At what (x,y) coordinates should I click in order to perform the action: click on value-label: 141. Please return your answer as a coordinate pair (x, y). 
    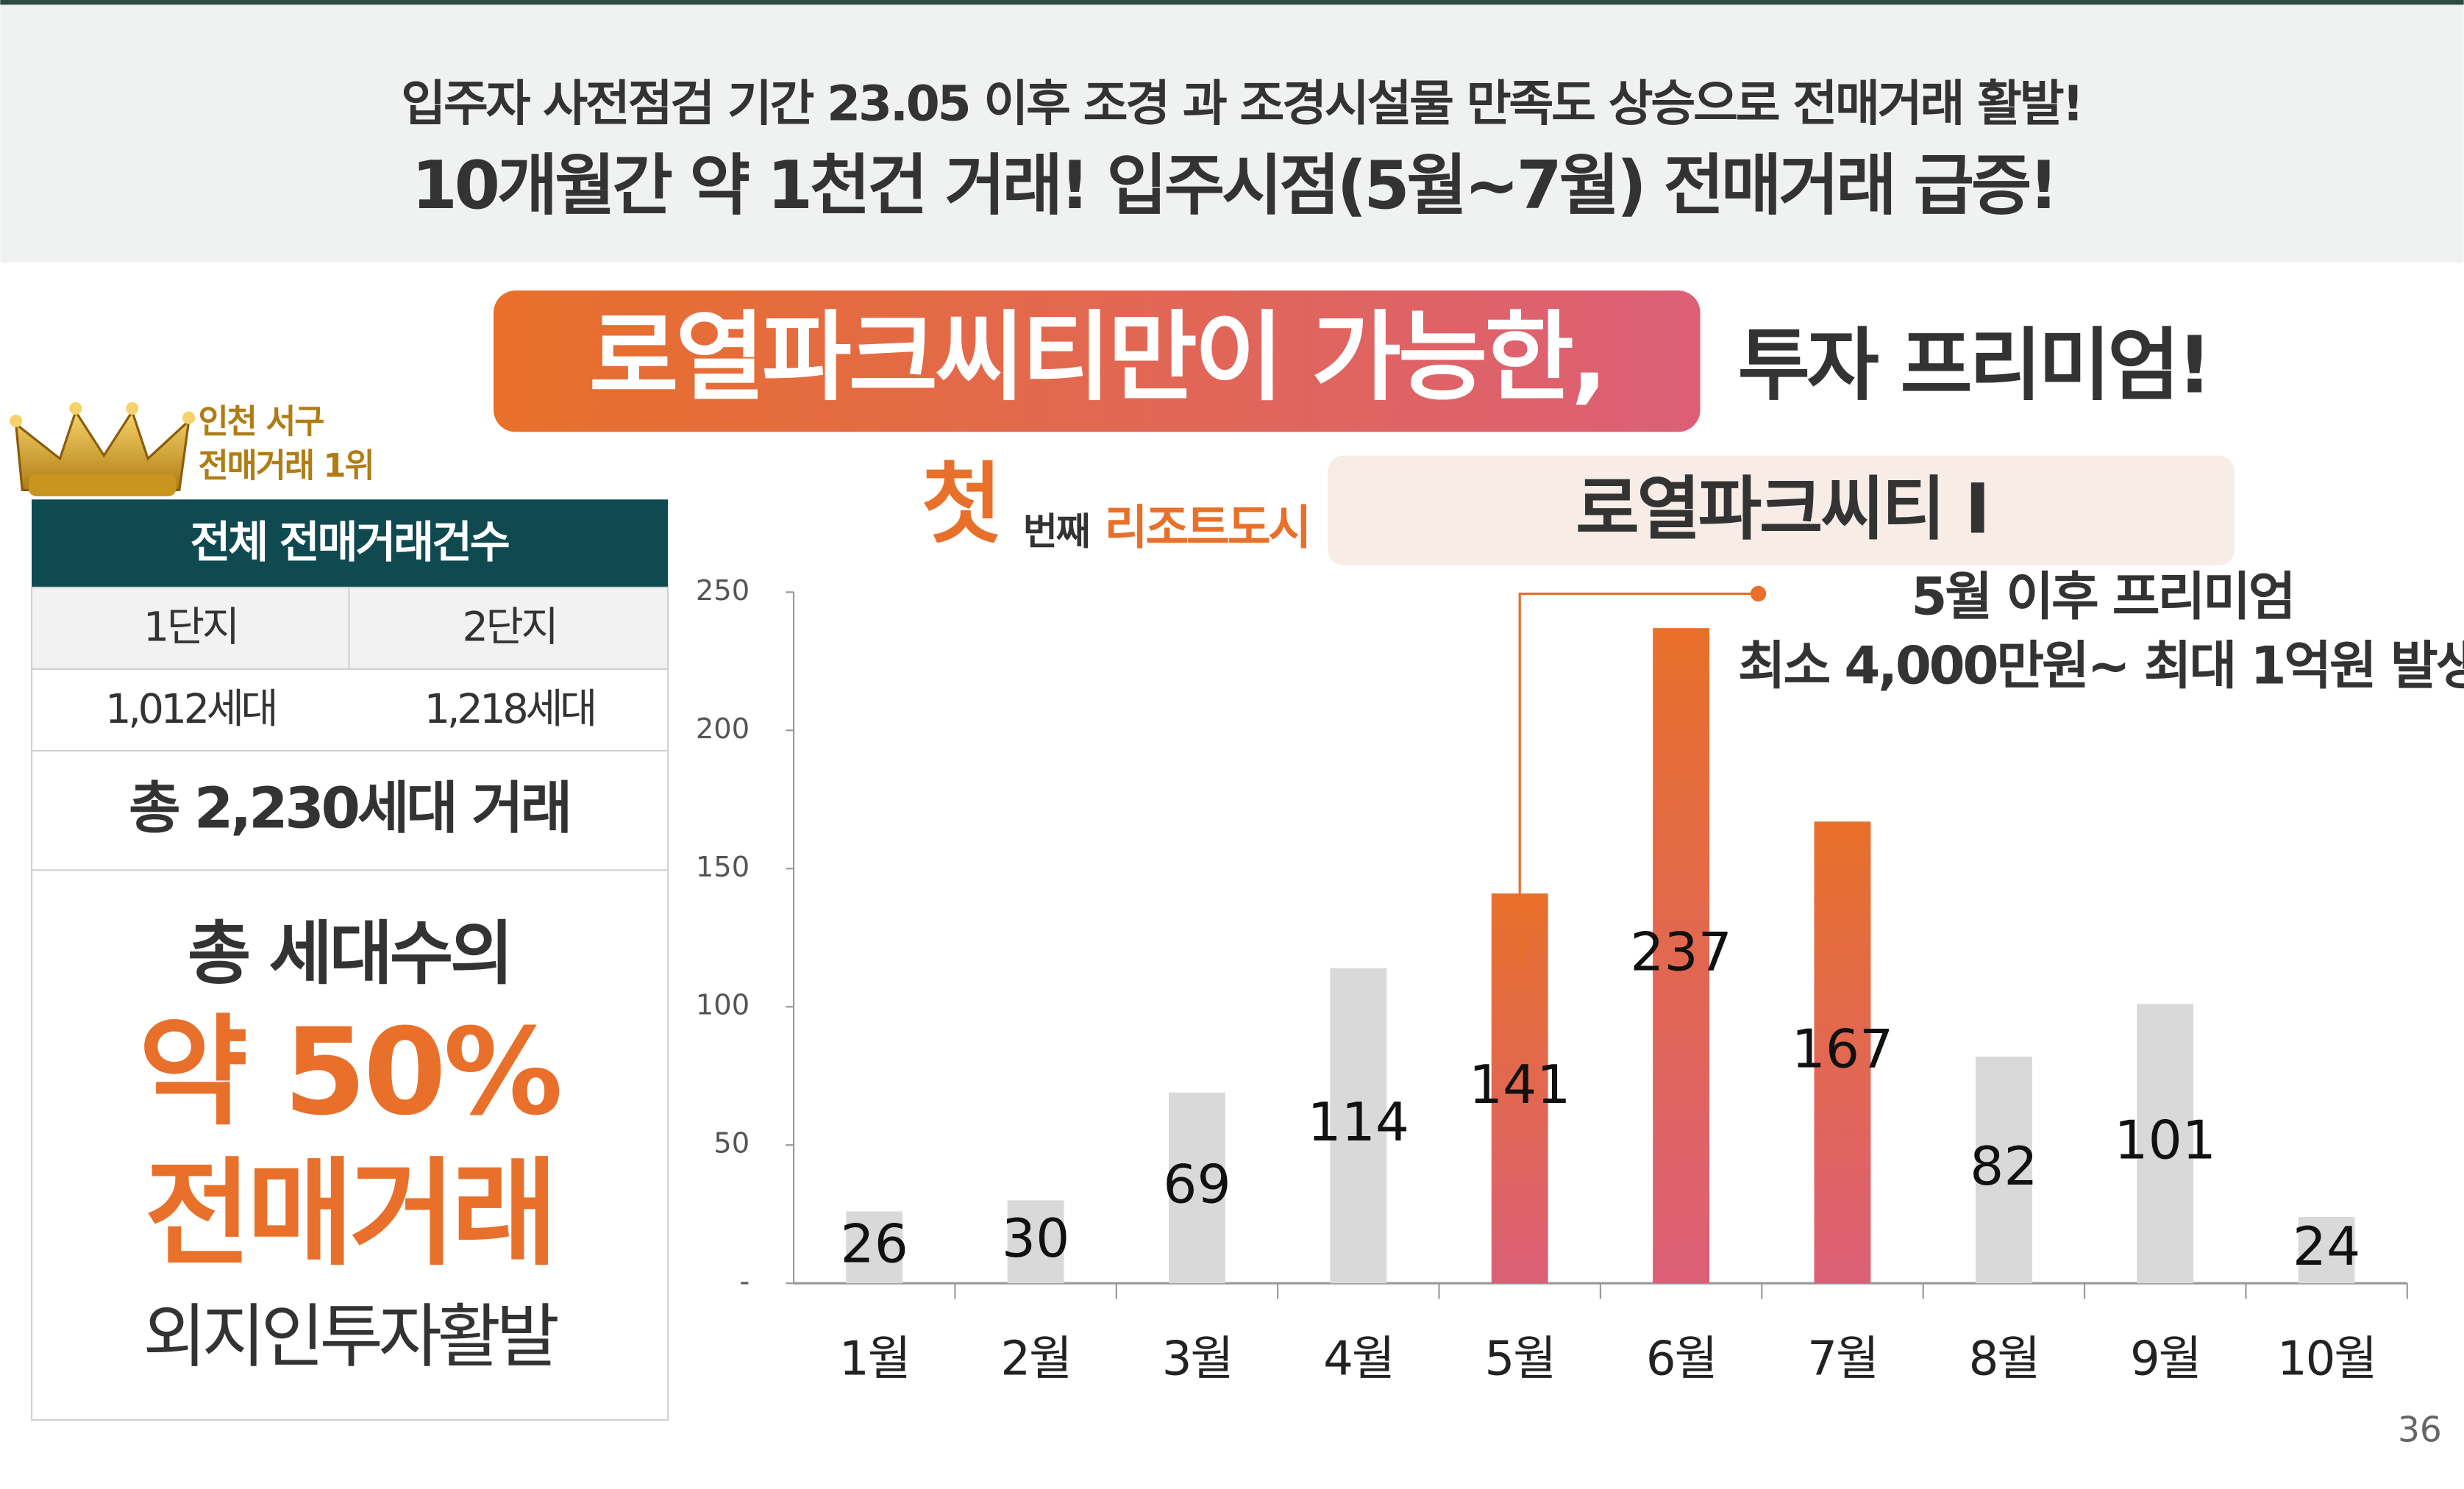
    Looking at the image, I should click on (1520, 1085).